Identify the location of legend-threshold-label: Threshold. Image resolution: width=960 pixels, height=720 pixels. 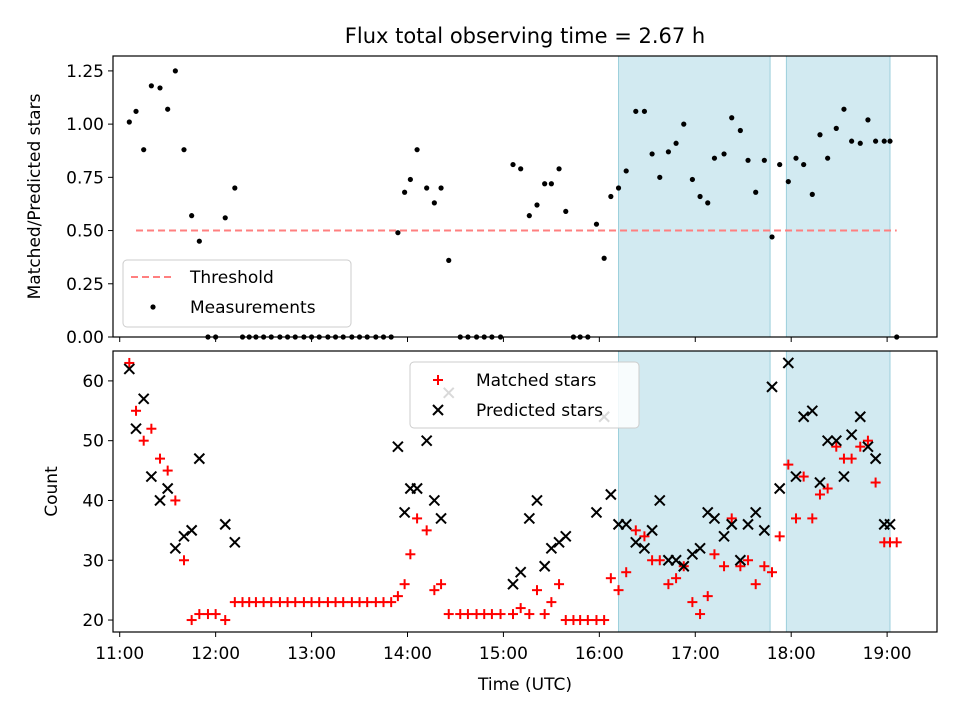
(231, 278).